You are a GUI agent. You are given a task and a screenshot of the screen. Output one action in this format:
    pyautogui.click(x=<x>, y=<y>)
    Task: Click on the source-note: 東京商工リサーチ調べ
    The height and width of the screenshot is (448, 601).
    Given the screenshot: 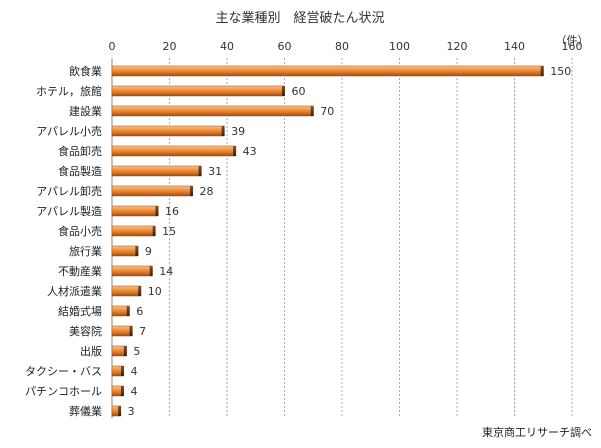 What is the action you would take?
    pyautogui.click(x=537, y=432)
    